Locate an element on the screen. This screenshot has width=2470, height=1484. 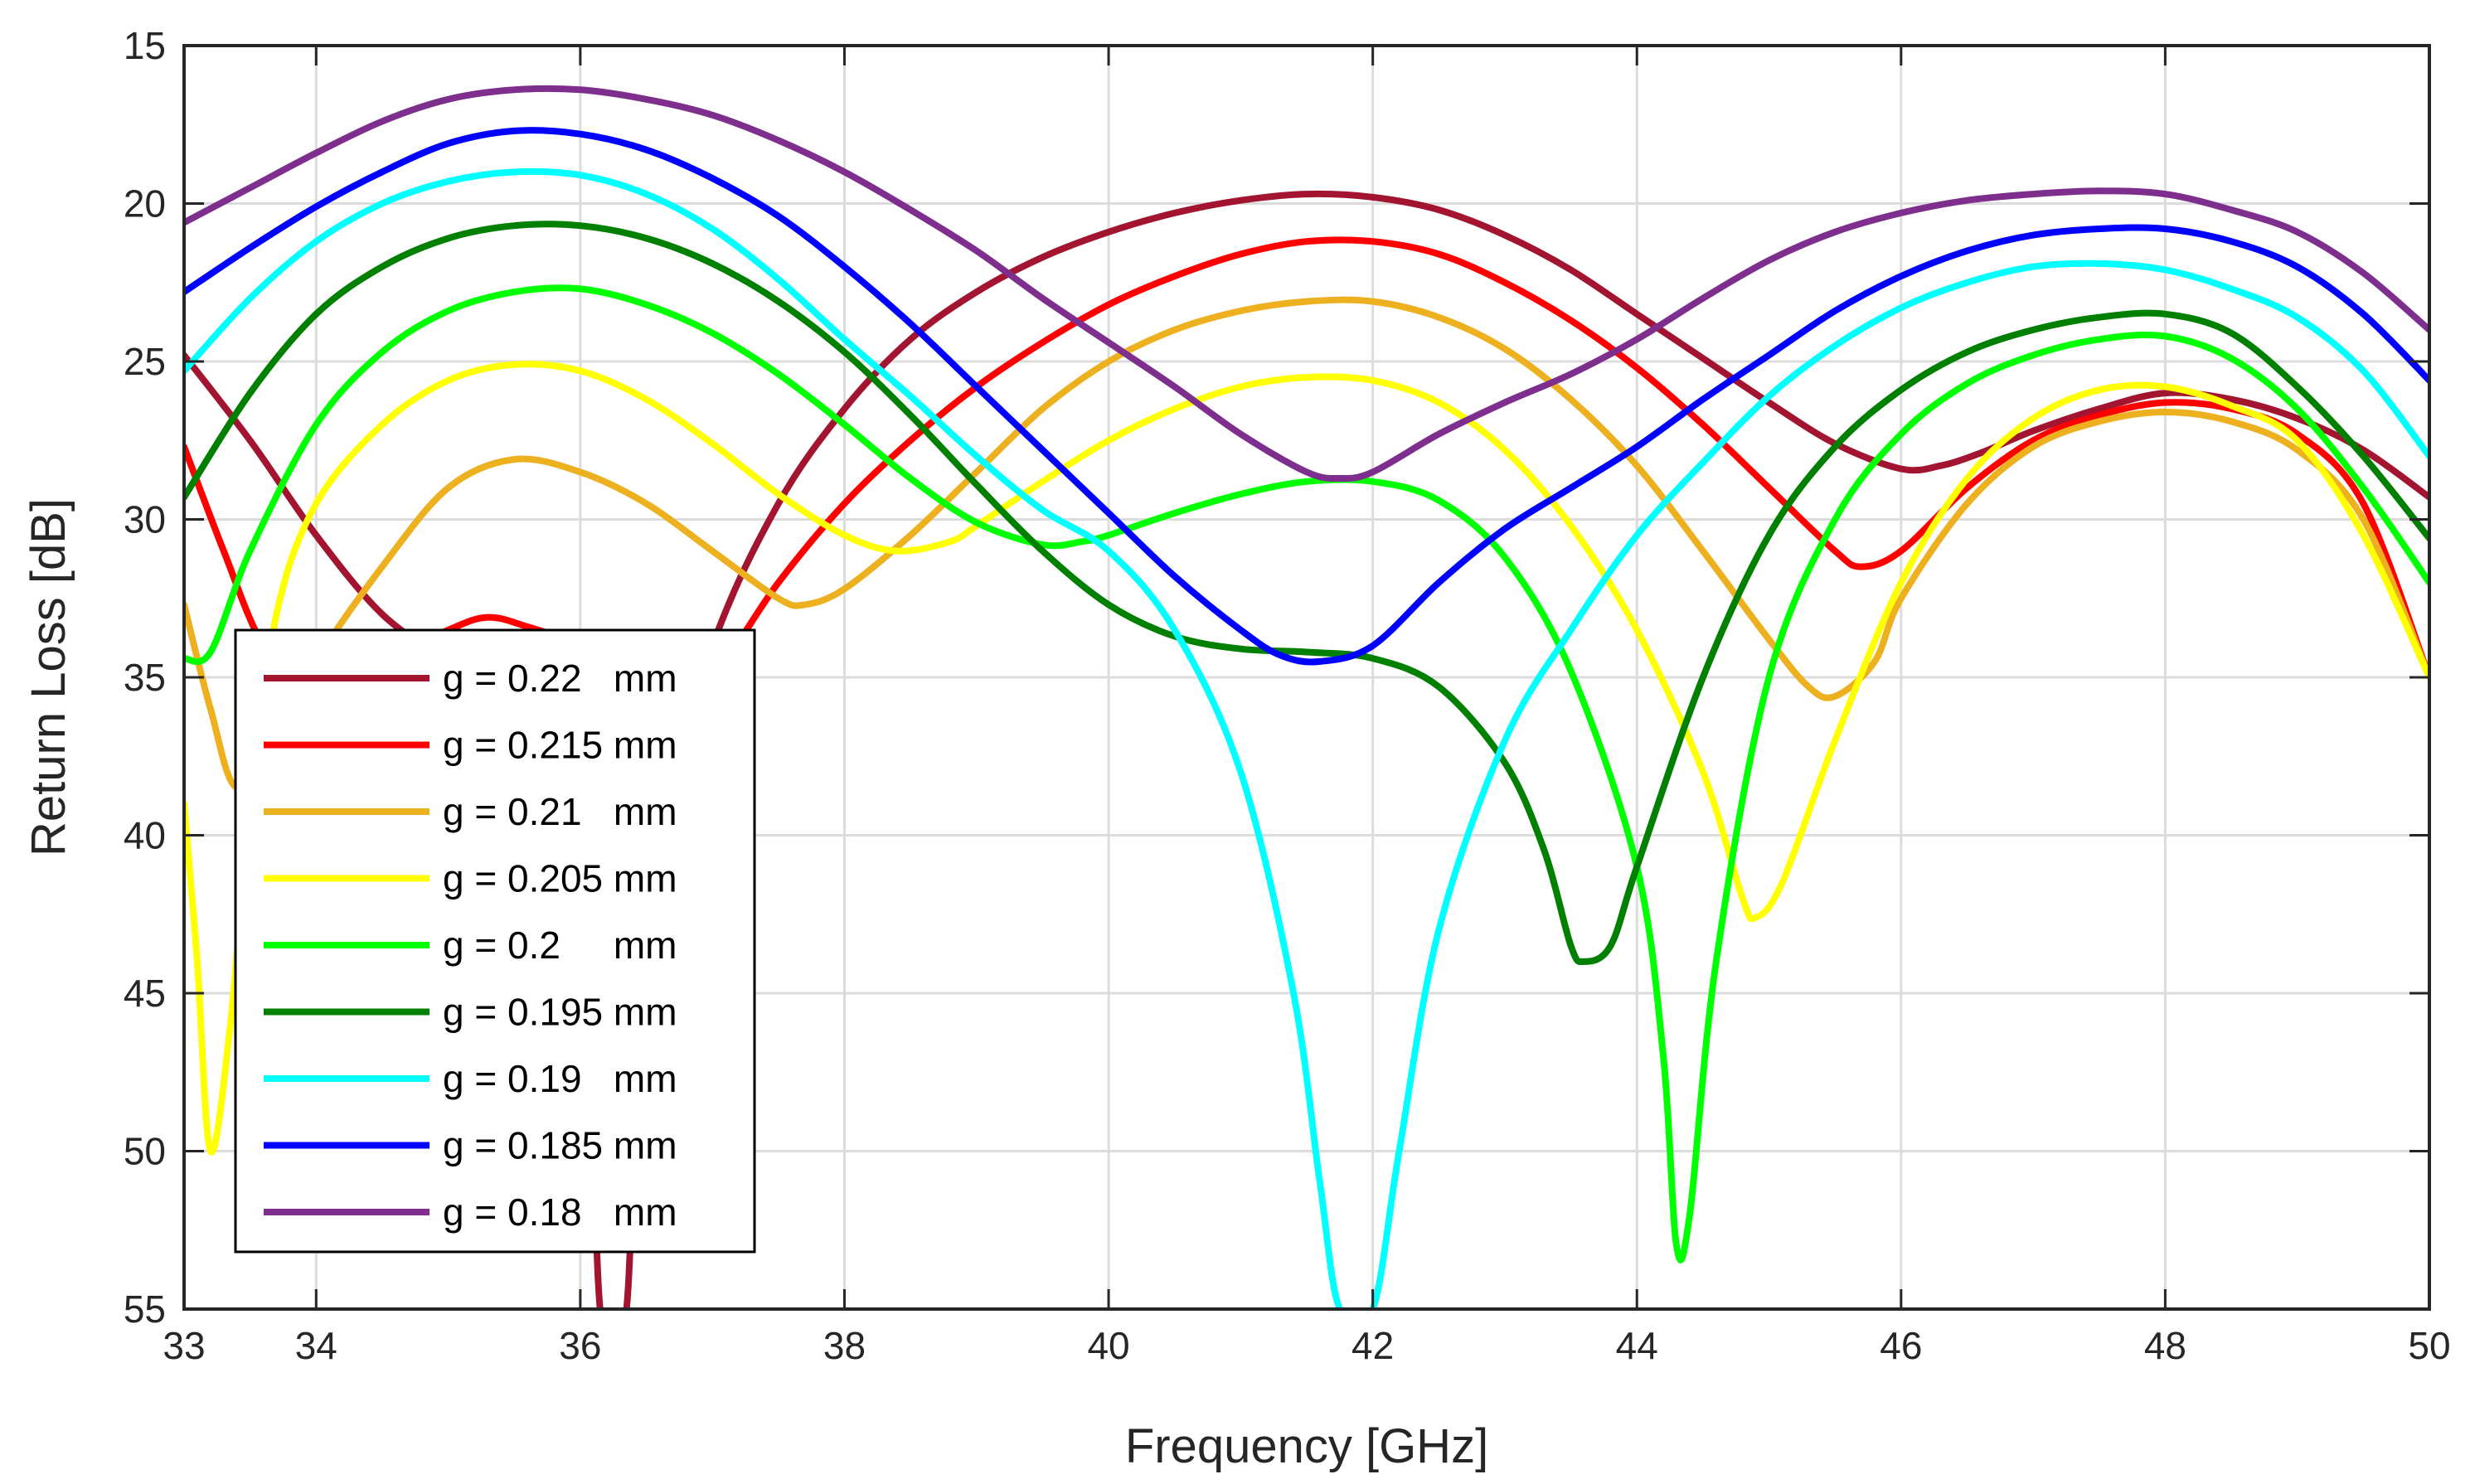
x-tick-label: 33 is located at coordinates (184, 1346).